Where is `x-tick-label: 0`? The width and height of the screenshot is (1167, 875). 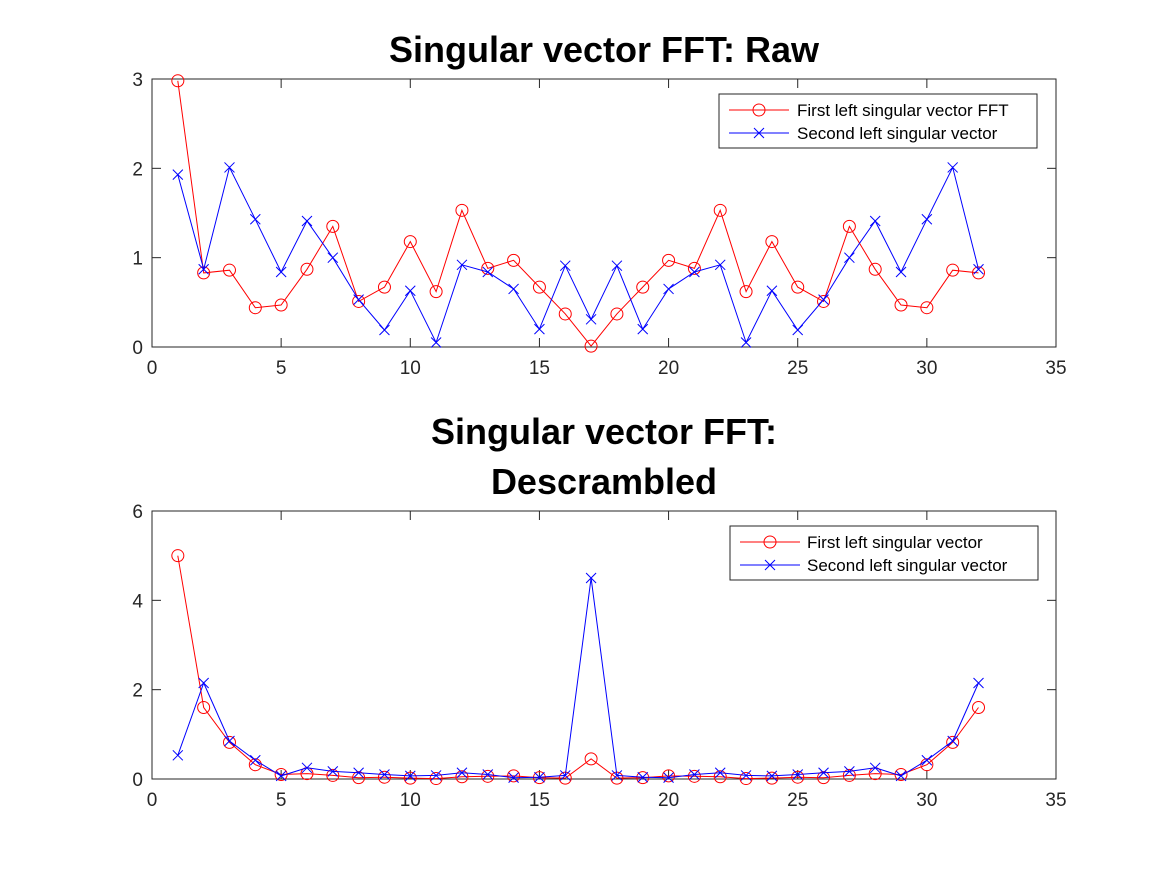 x-tick-label: 0 is located at coordinates (152, 368).